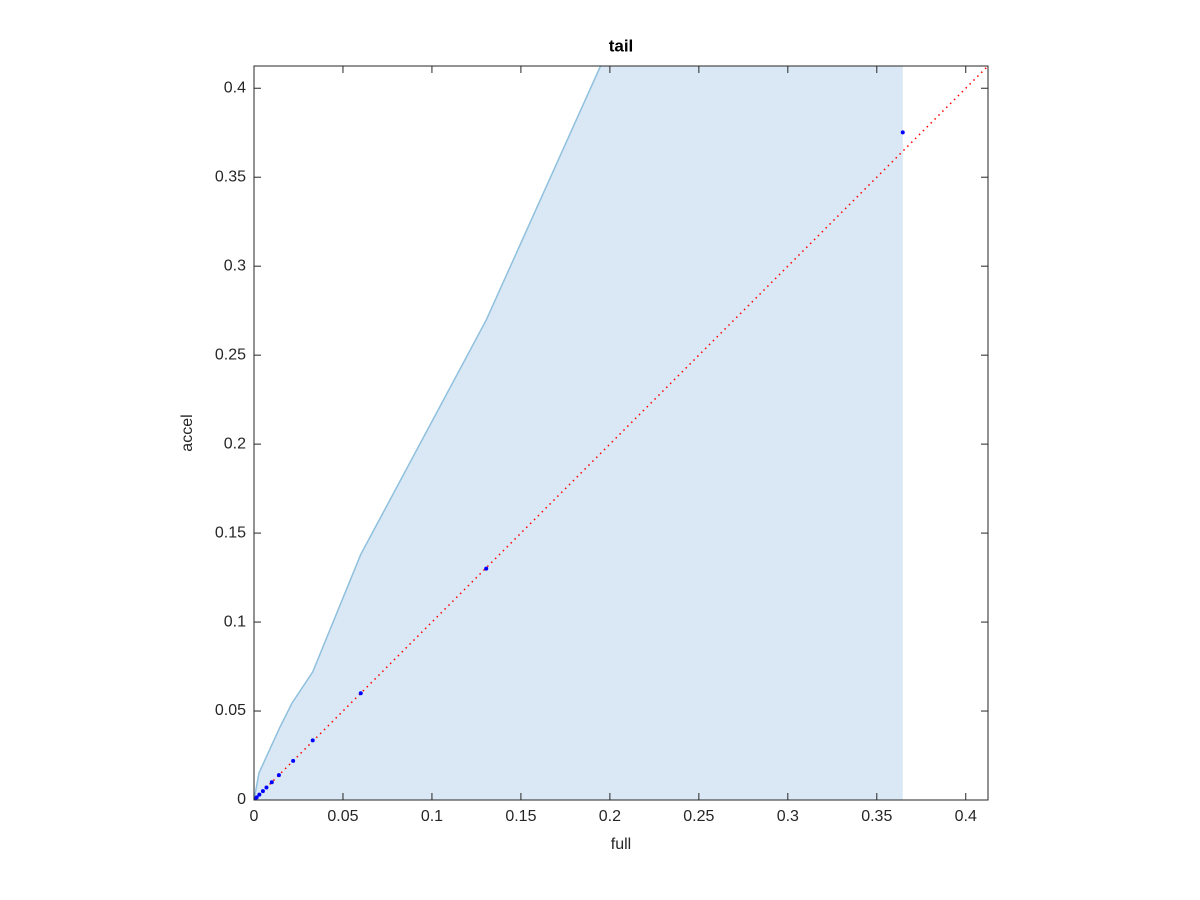 This screenshot has width=1200, height=900. Describe the element at coordinates (230, 176) in the screenshot. I see `y-tick-label: 0.35` at that location.